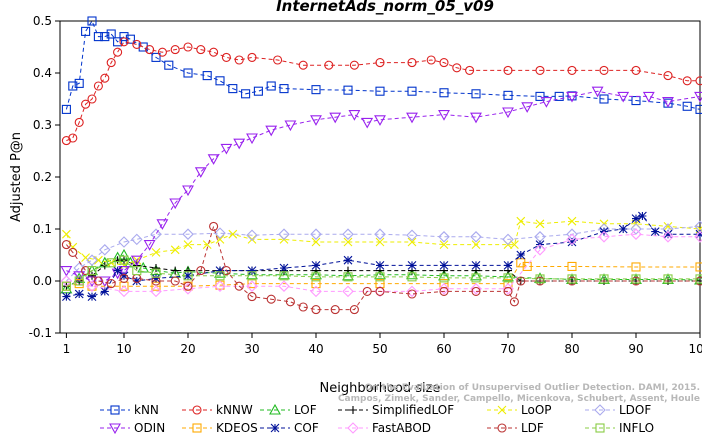 This screenshot has height=434, width=702. What do you see at coordinates (42, 177) in the screenshot?
I see `y-tick-label: 0.2` at bounding box center [42, 177].